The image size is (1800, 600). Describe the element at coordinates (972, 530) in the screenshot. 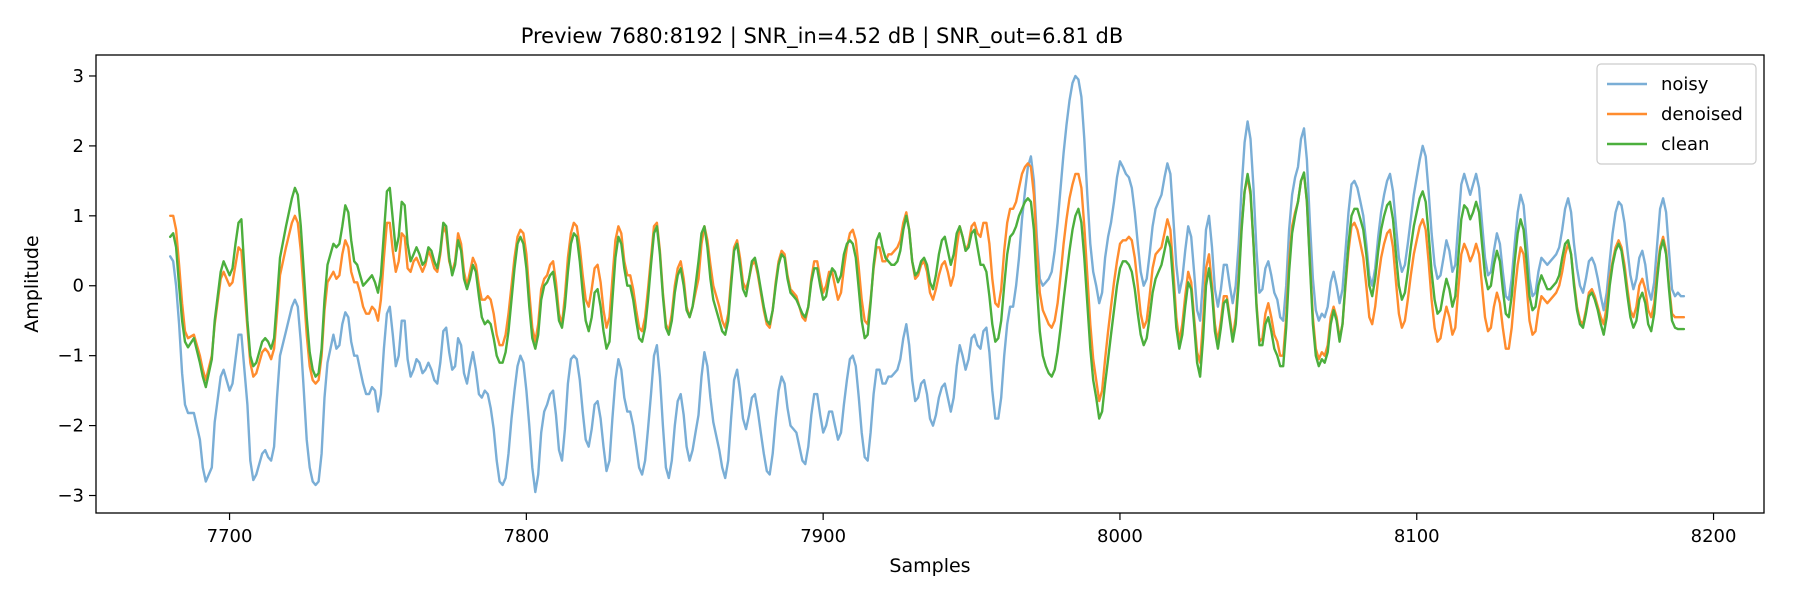

I see `x-axis: 7700 7800 7900 8000 8100 8200` at that location.